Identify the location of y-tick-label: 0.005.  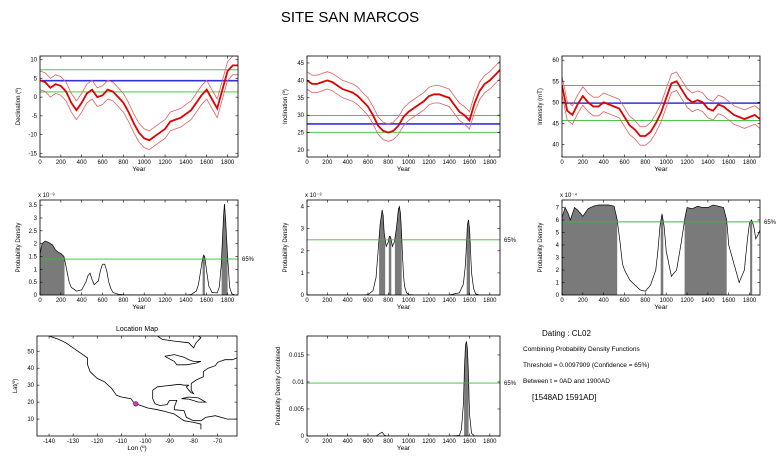
(297, 410).